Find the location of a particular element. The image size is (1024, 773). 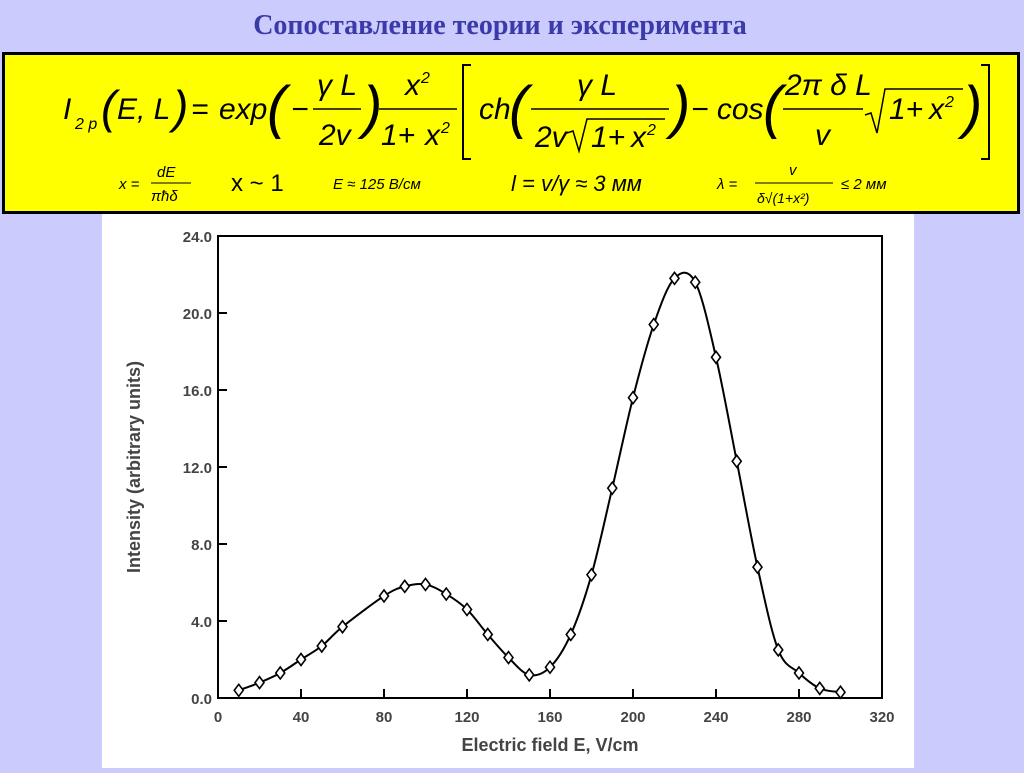

svg-text: 2π δ L is located at coordinates (828, 85).